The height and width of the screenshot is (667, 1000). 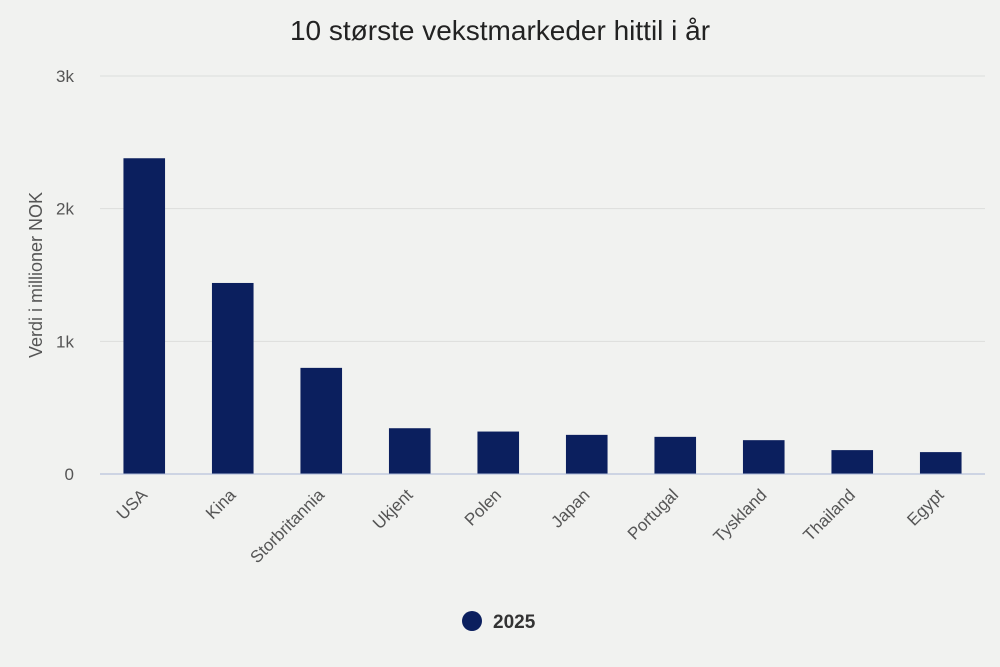 I want to click on x-tick-label: Portugal, so click(x=653, y=514).